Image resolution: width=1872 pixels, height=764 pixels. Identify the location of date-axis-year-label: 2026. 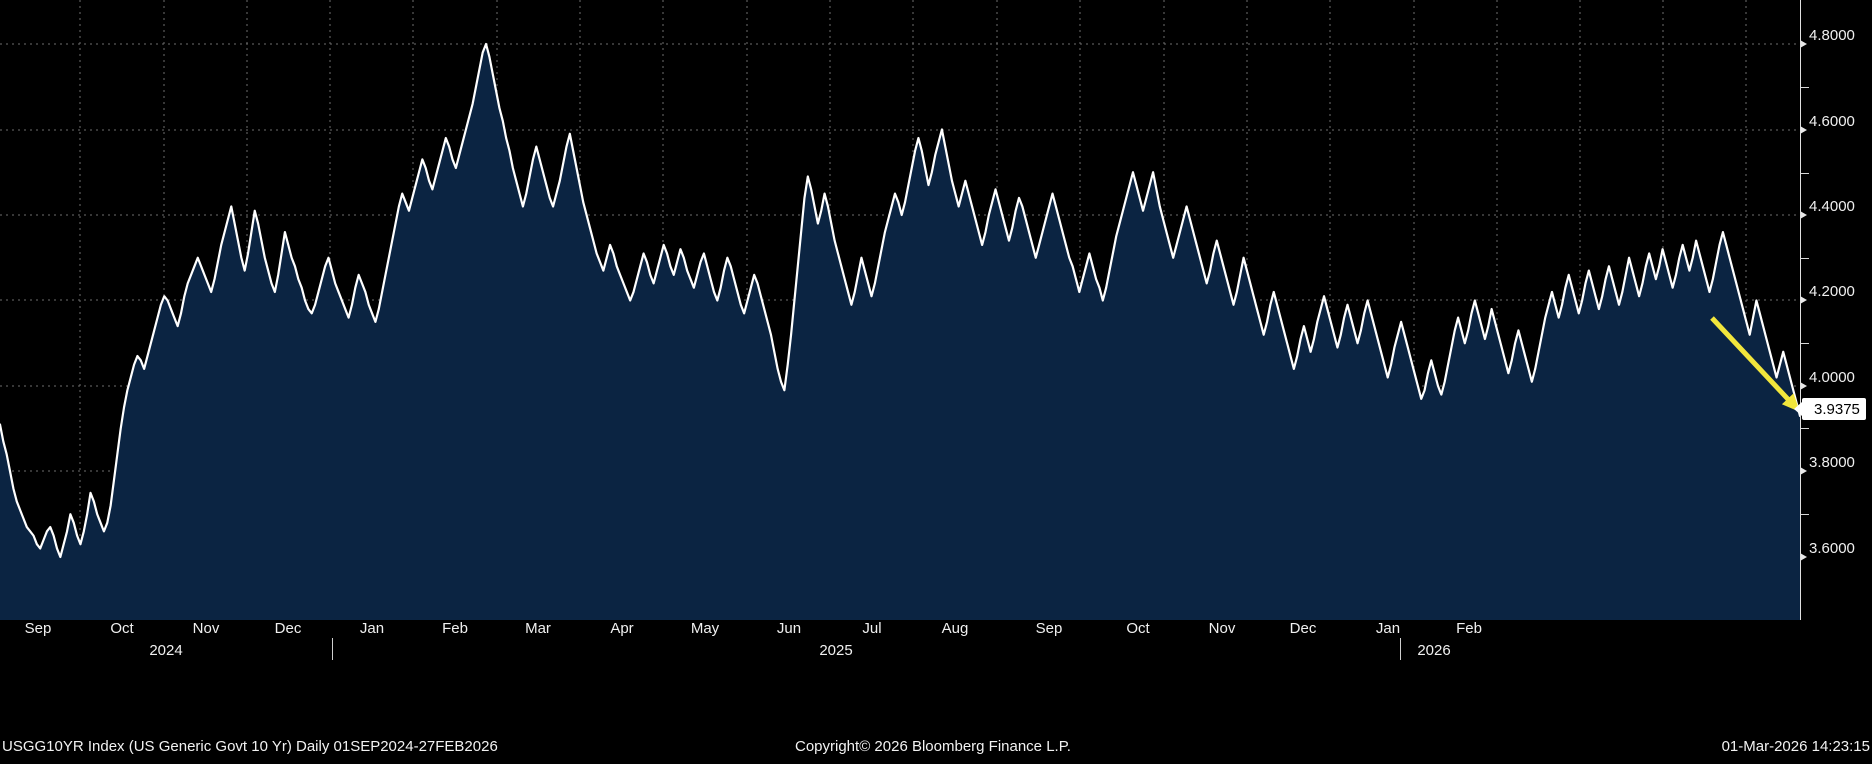
(1434, 650).